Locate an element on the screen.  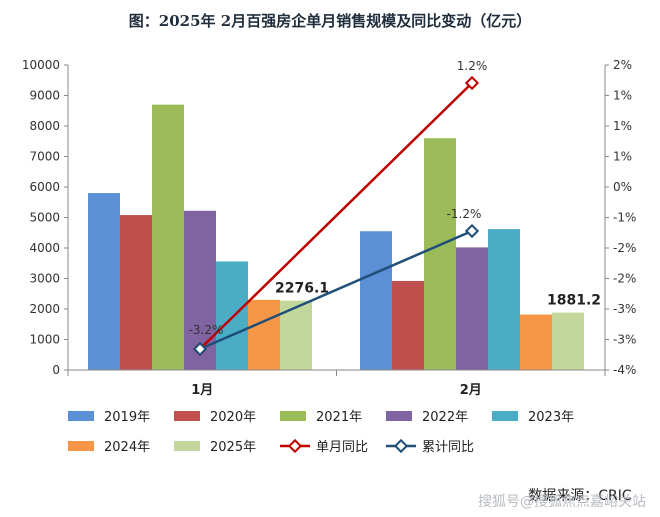
legend-label: 累计同比 is located at coordinates (448, 447).